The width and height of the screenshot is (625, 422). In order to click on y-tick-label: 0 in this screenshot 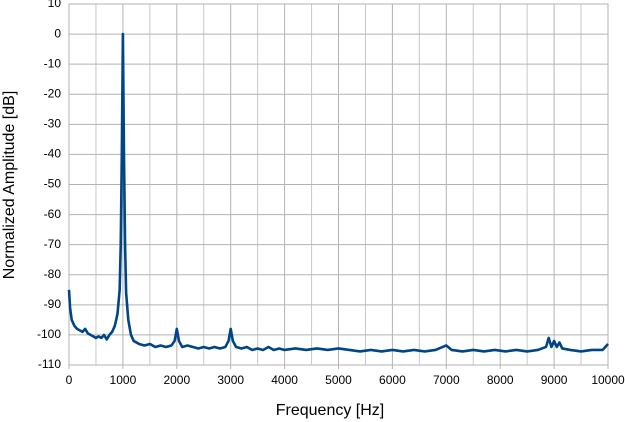, I will do `click(57, 33)`.